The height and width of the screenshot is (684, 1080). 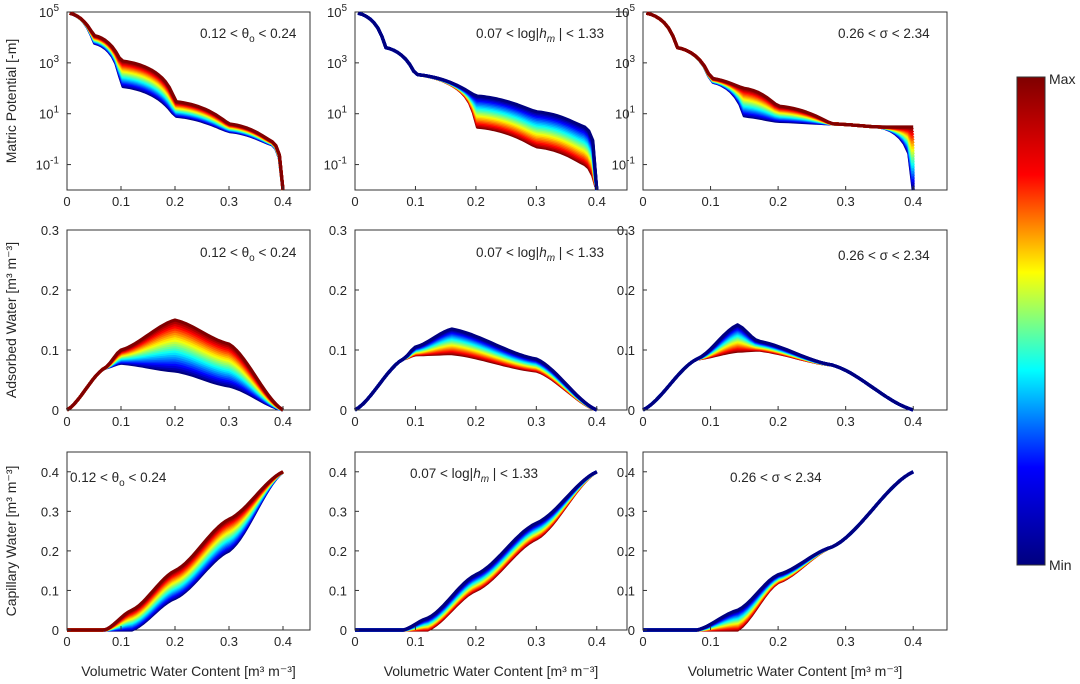 What do you see at coordinates (1045, 322) in the screenshot?
I see `colorbar: Max Min` at bounding box center [1045, 322].